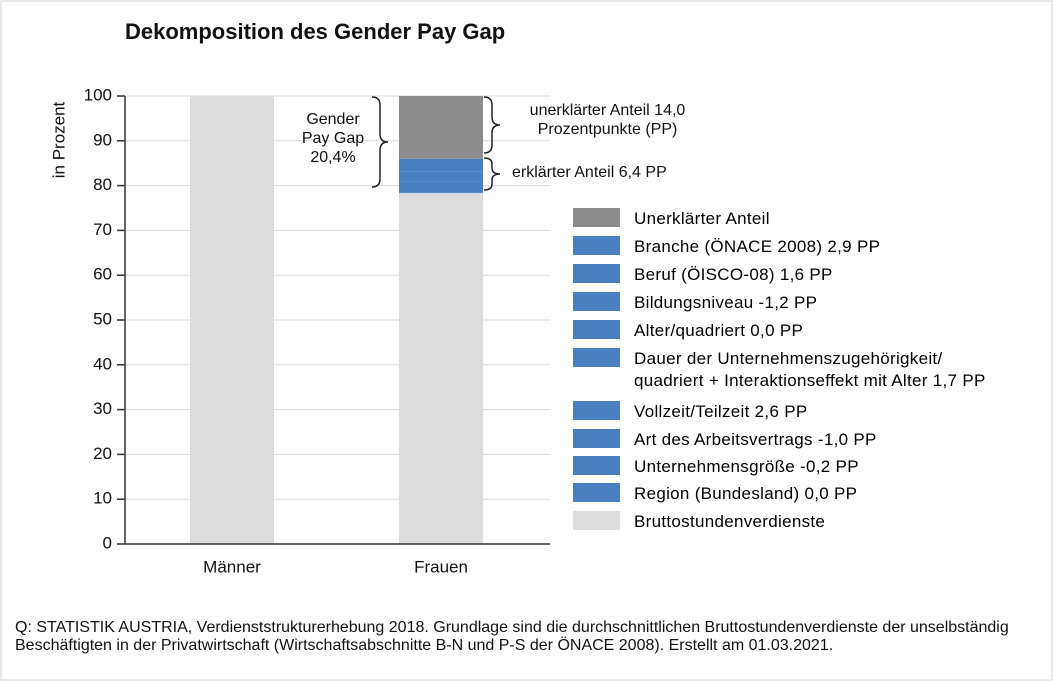  Describe the element at coordinates (102, 184) in the screenshot. I see `y-tick-label: 80` at that location.